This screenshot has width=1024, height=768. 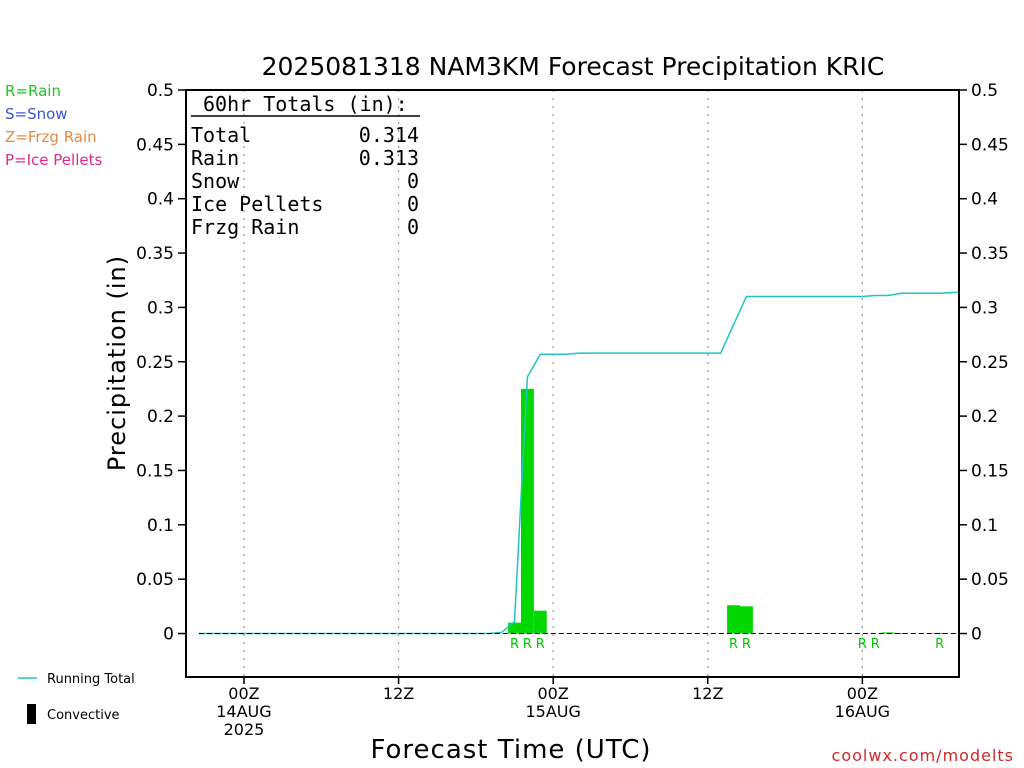 I want to click on totals-row-label: Frzg Rain, so click(x=245, y=227).